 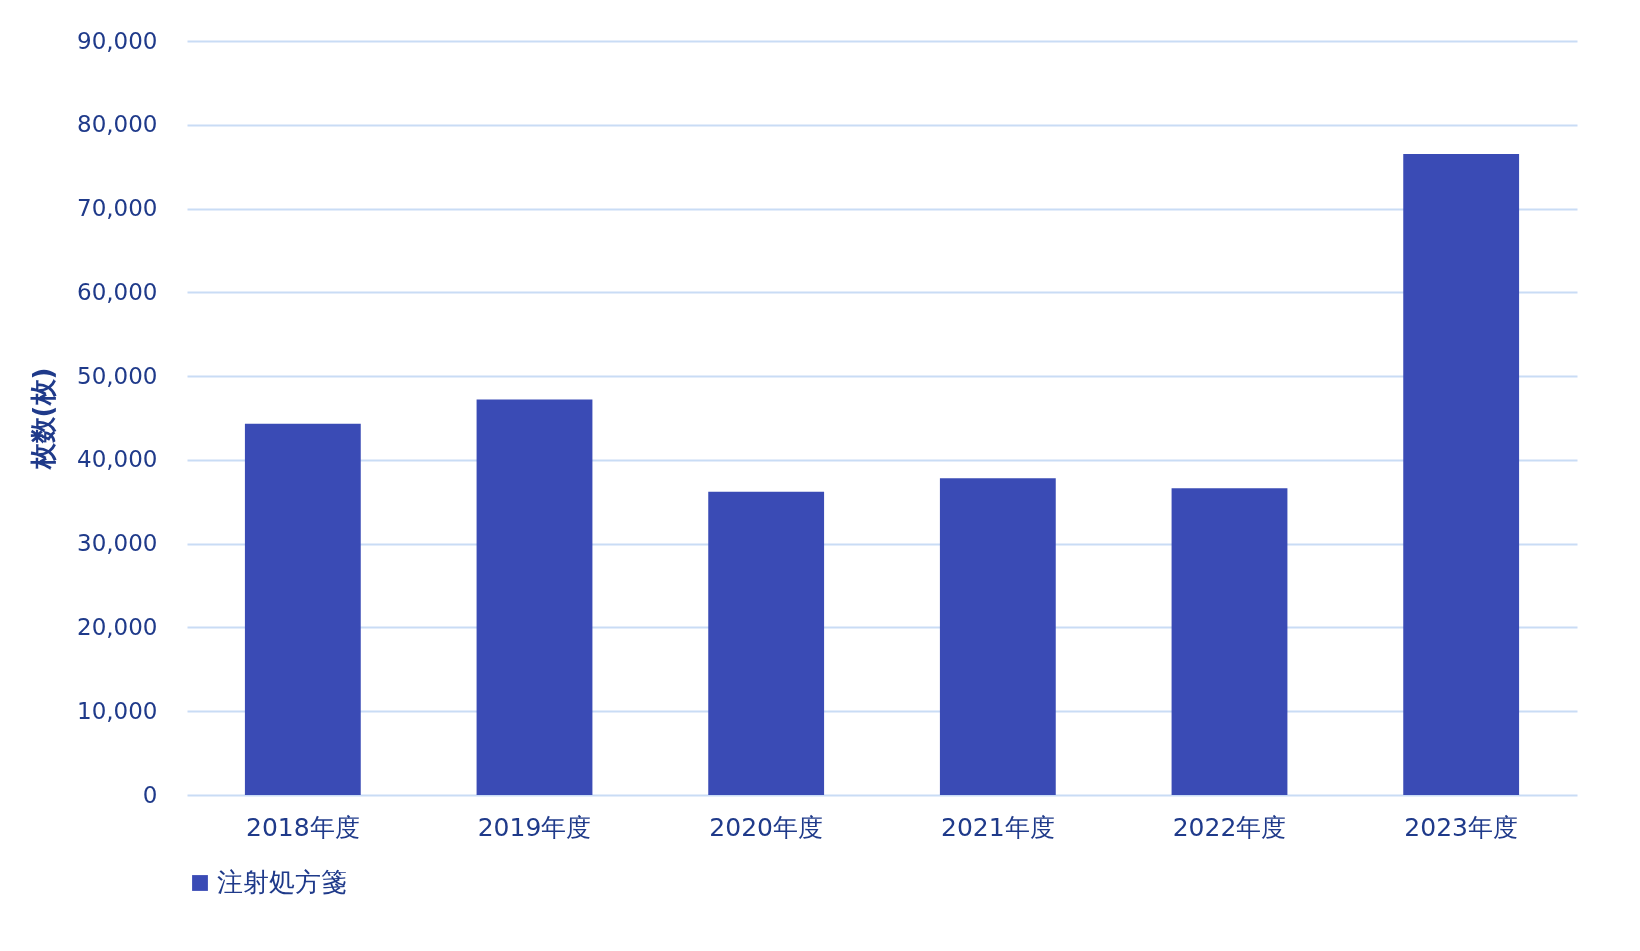 What do you see at coordinates (534, 827) in the screenshot?
I see `x-tick-label: 2019年度` at bounding box center [534, 827].